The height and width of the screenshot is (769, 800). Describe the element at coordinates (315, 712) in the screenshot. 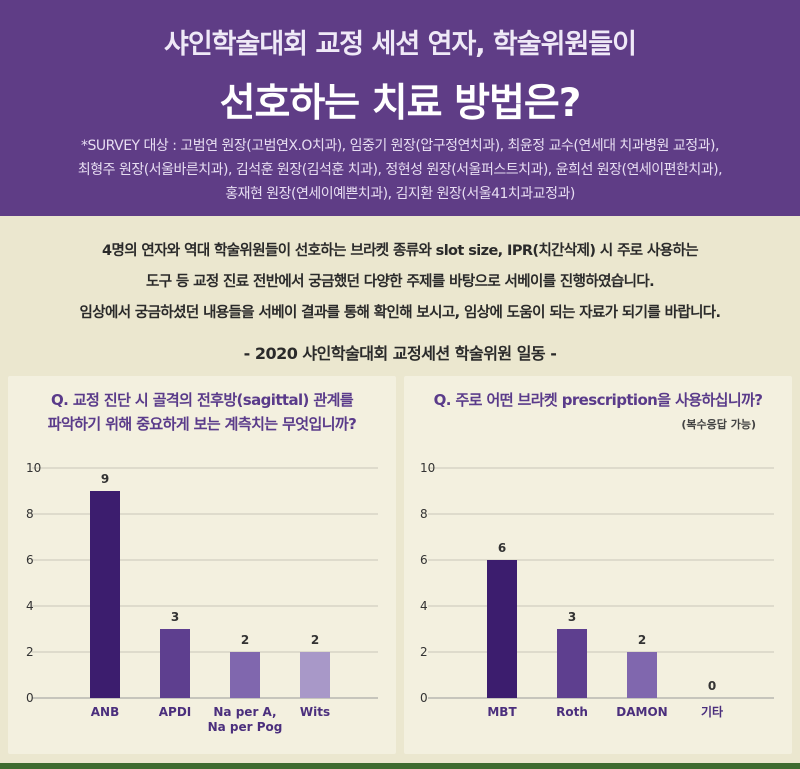

I see `x-category-label: Wits` at that location.